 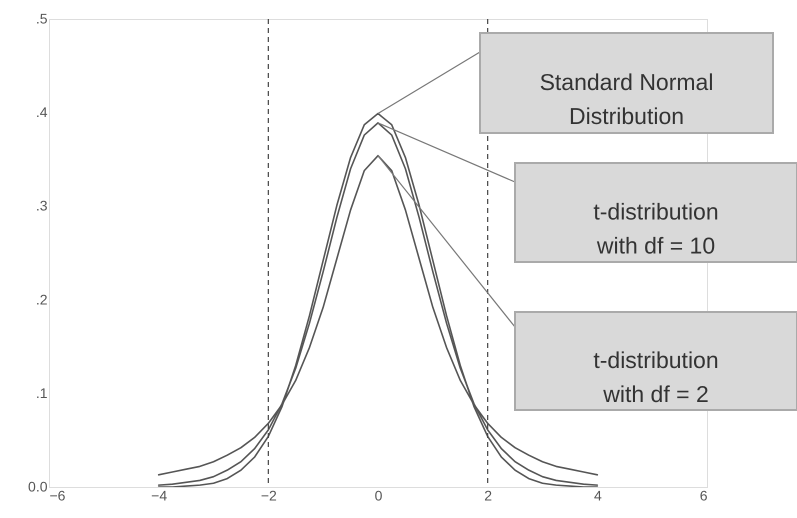 I want to click on x-tick-label: 2, so click(x=488, y=496).